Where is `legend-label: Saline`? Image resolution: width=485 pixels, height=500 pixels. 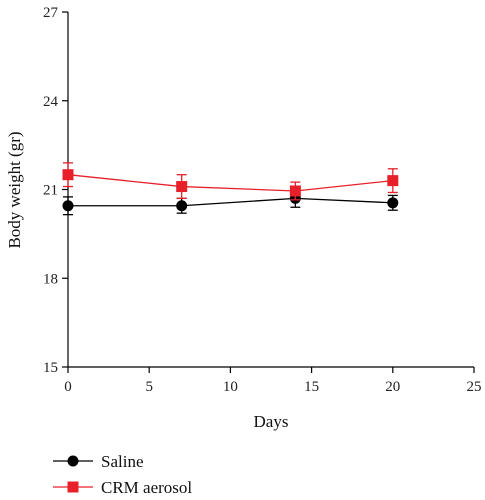 legend-label: Saline is located at coordinates (122, 461).